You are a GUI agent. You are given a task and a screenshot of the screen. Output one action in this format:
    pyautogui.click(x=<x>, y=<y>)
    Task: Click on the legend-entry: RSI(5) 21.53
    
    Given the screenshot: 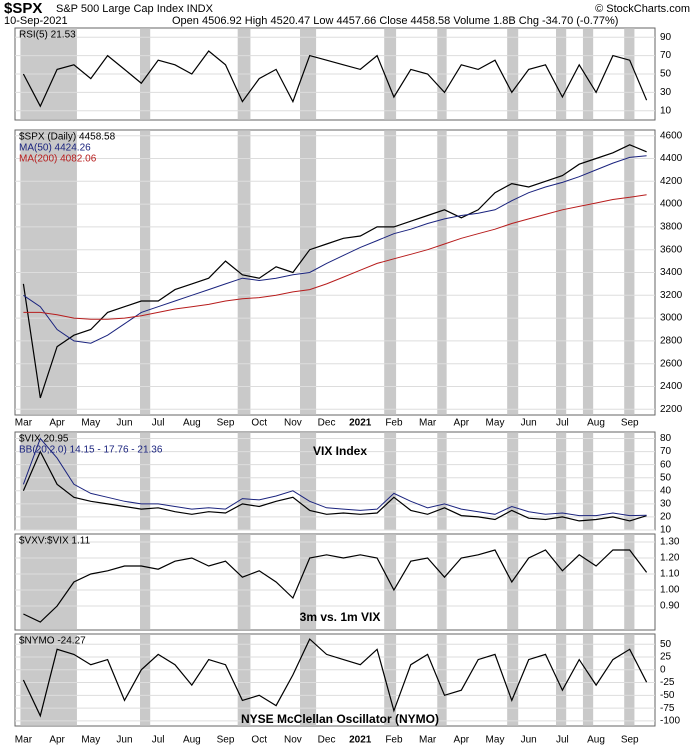 What is the action you would take?
    pyautogui.click(x=47, y=35)
    